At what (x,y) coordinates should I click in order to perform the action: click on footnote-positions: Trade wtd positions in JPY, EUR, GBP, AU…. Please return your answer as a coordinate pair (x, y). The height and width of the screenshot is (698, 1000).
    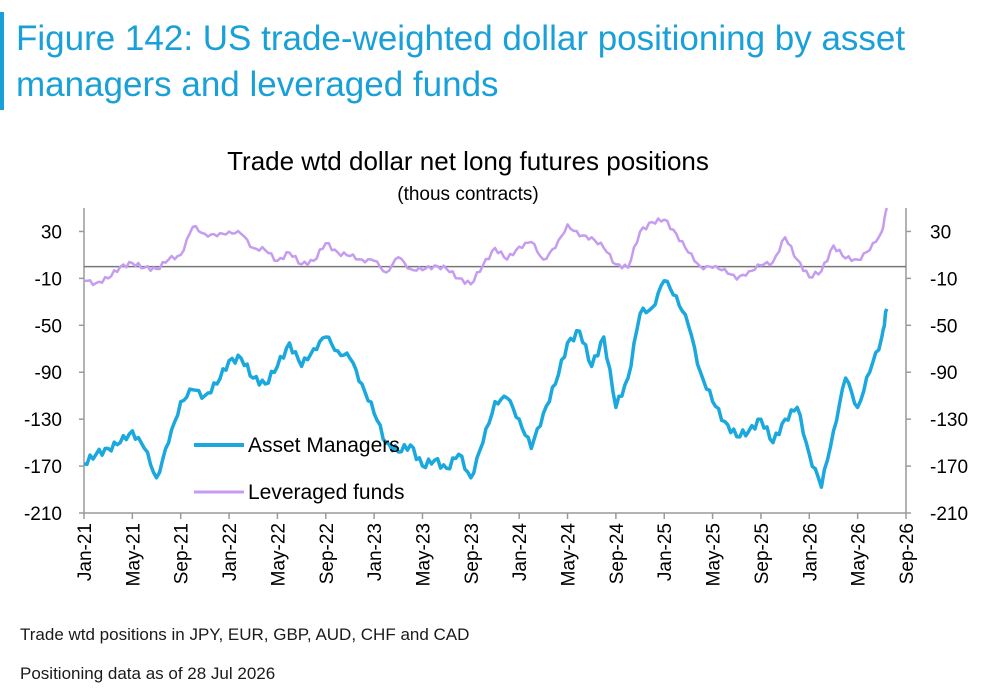
    Looking at the image, I should click on (245, 634).